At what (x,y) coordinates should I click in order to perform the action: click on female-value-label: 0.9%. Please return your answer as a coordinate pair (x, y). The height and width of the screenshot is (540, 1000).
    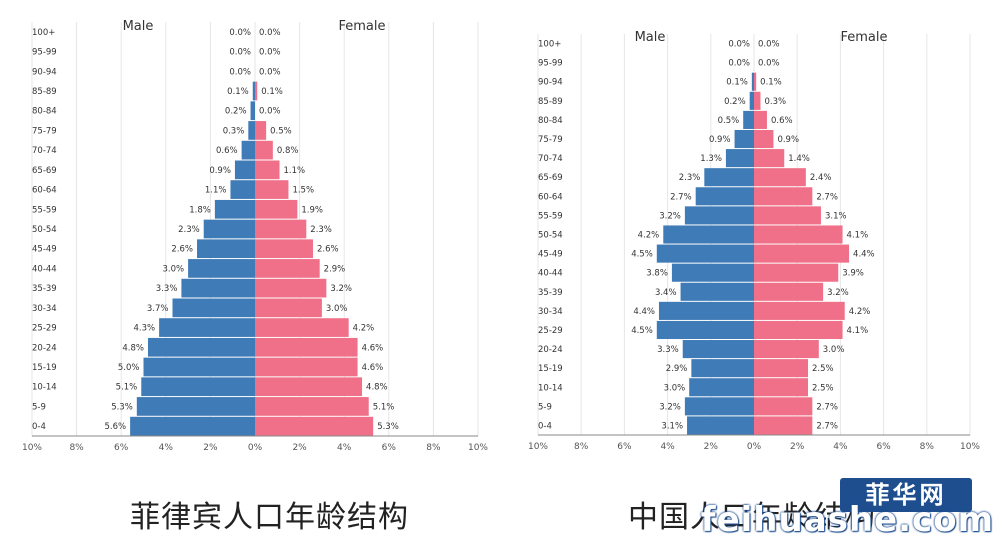
    Looking at the image, I should click on (788, 140).